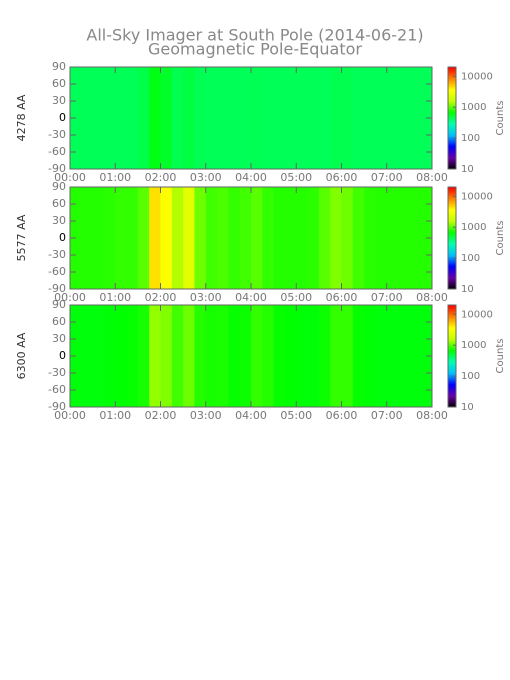  What do you see at coordinates (342, 415) in the screenshot?
I see `x-tick-label: 06:00` at bounding box center [342, 415].